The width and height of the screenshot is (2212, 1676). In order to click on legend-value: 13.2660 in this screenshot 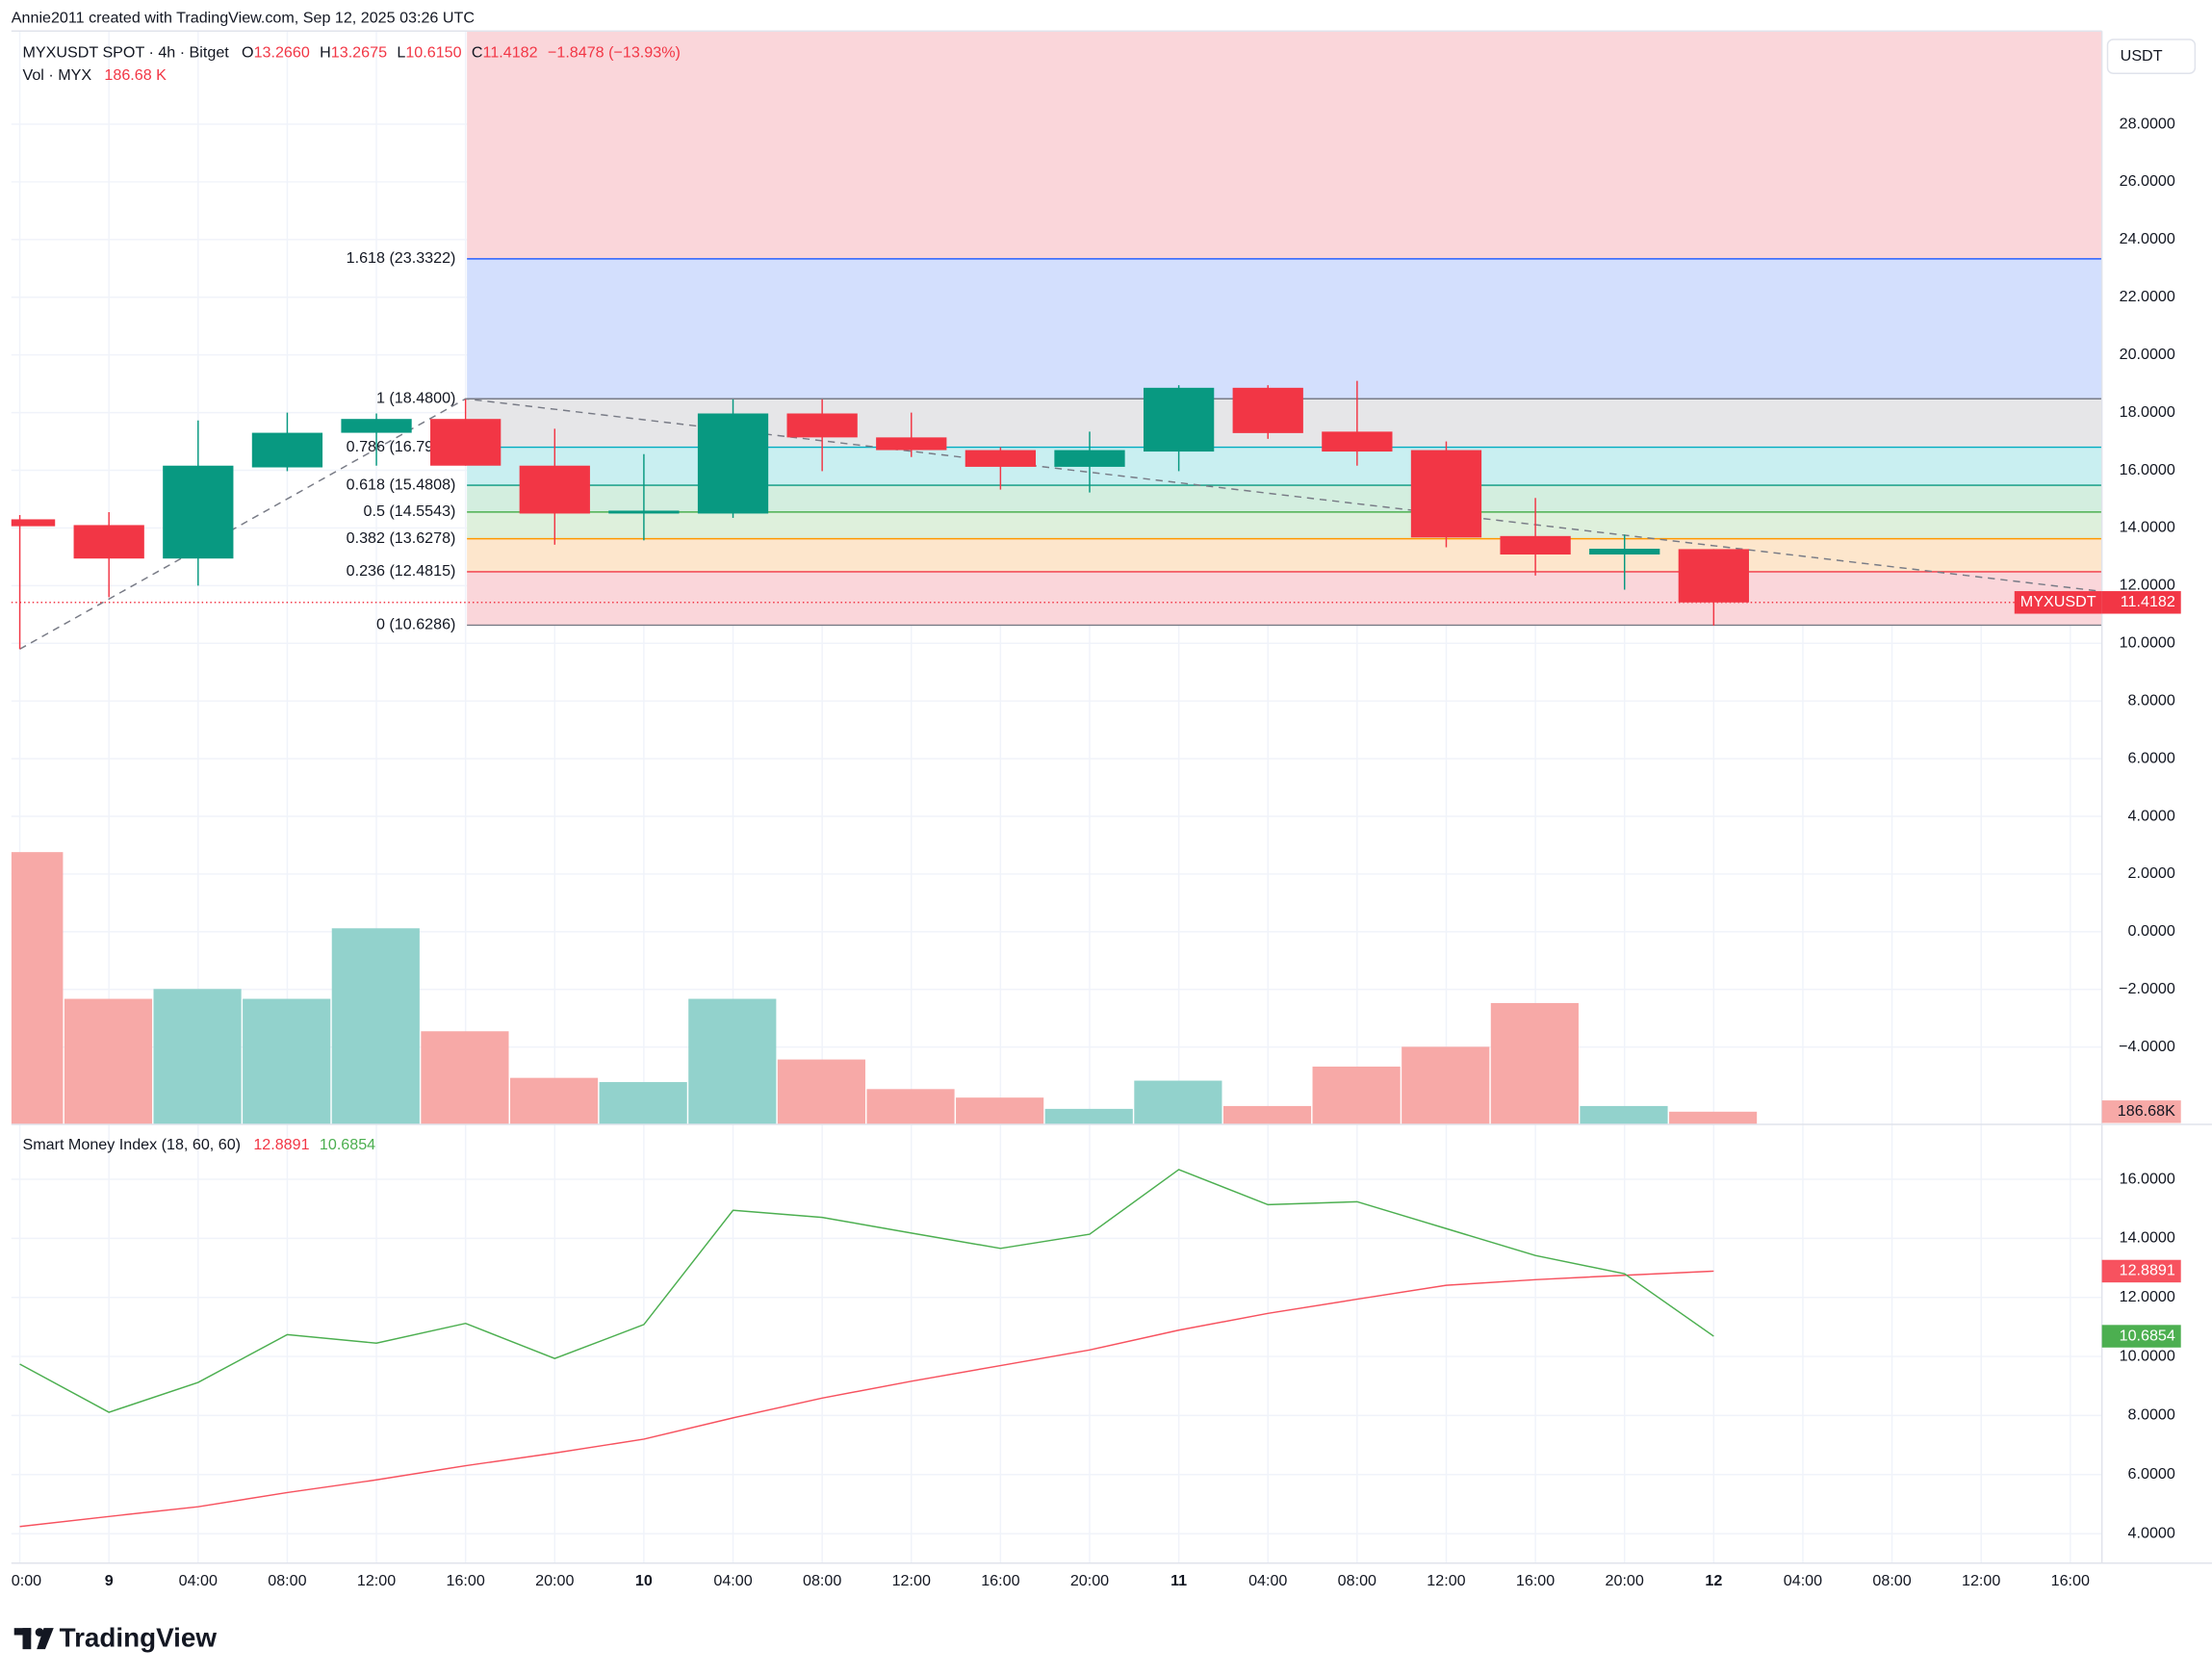, I will do `click(282, 53)`.